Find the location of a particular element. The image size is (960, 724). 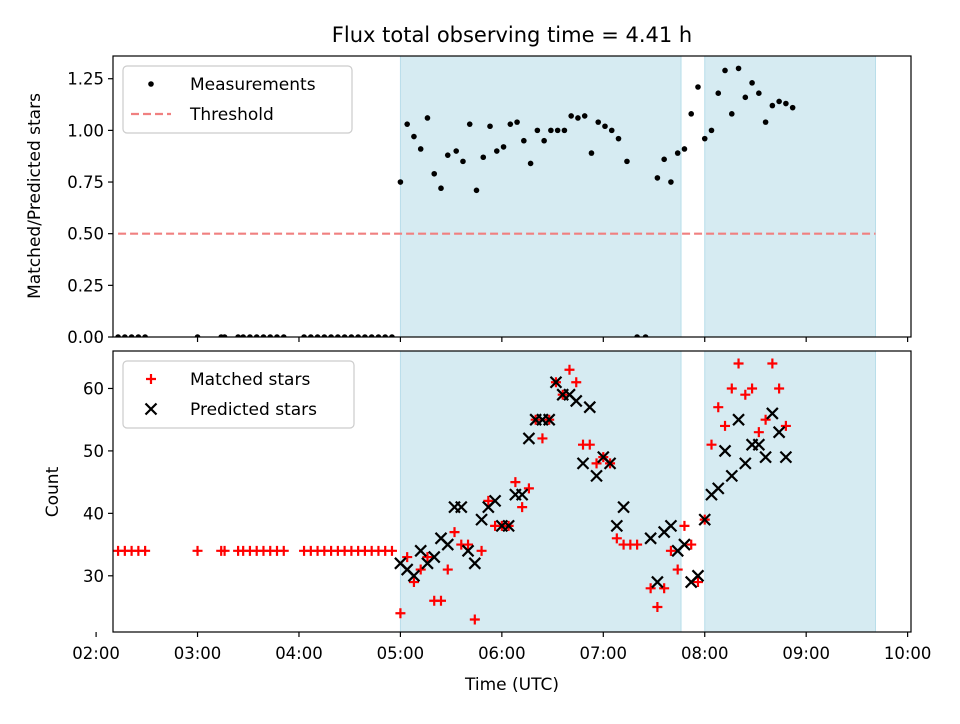

x-tick-label: 10:00 is located at coordinates (908, 653).